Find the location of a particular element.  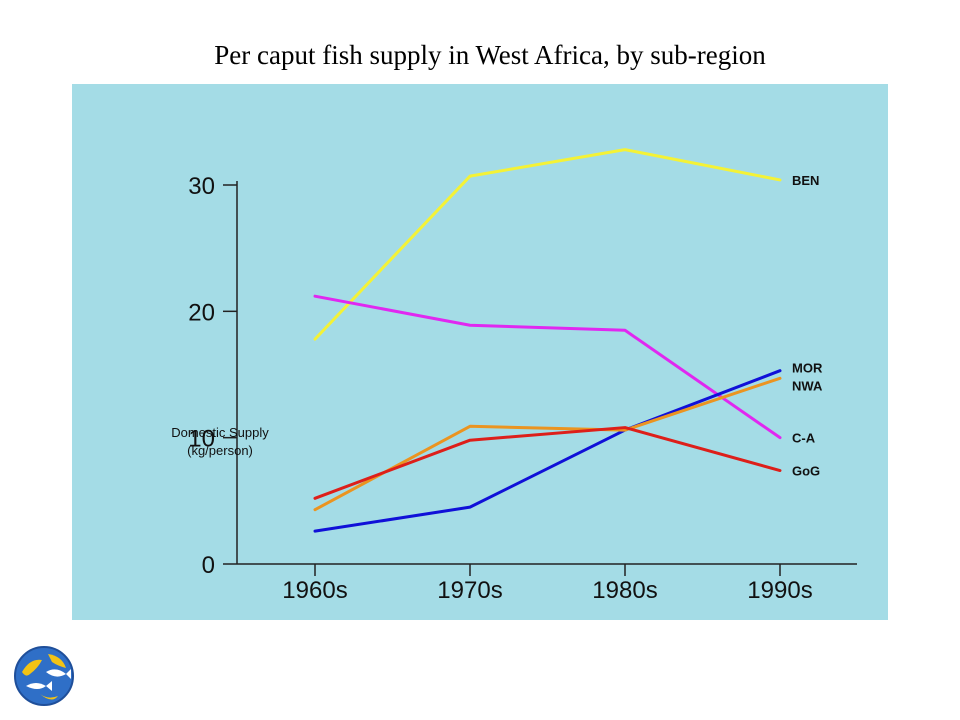

x-tick-label: 1980s is located at coordinates (624, 590).